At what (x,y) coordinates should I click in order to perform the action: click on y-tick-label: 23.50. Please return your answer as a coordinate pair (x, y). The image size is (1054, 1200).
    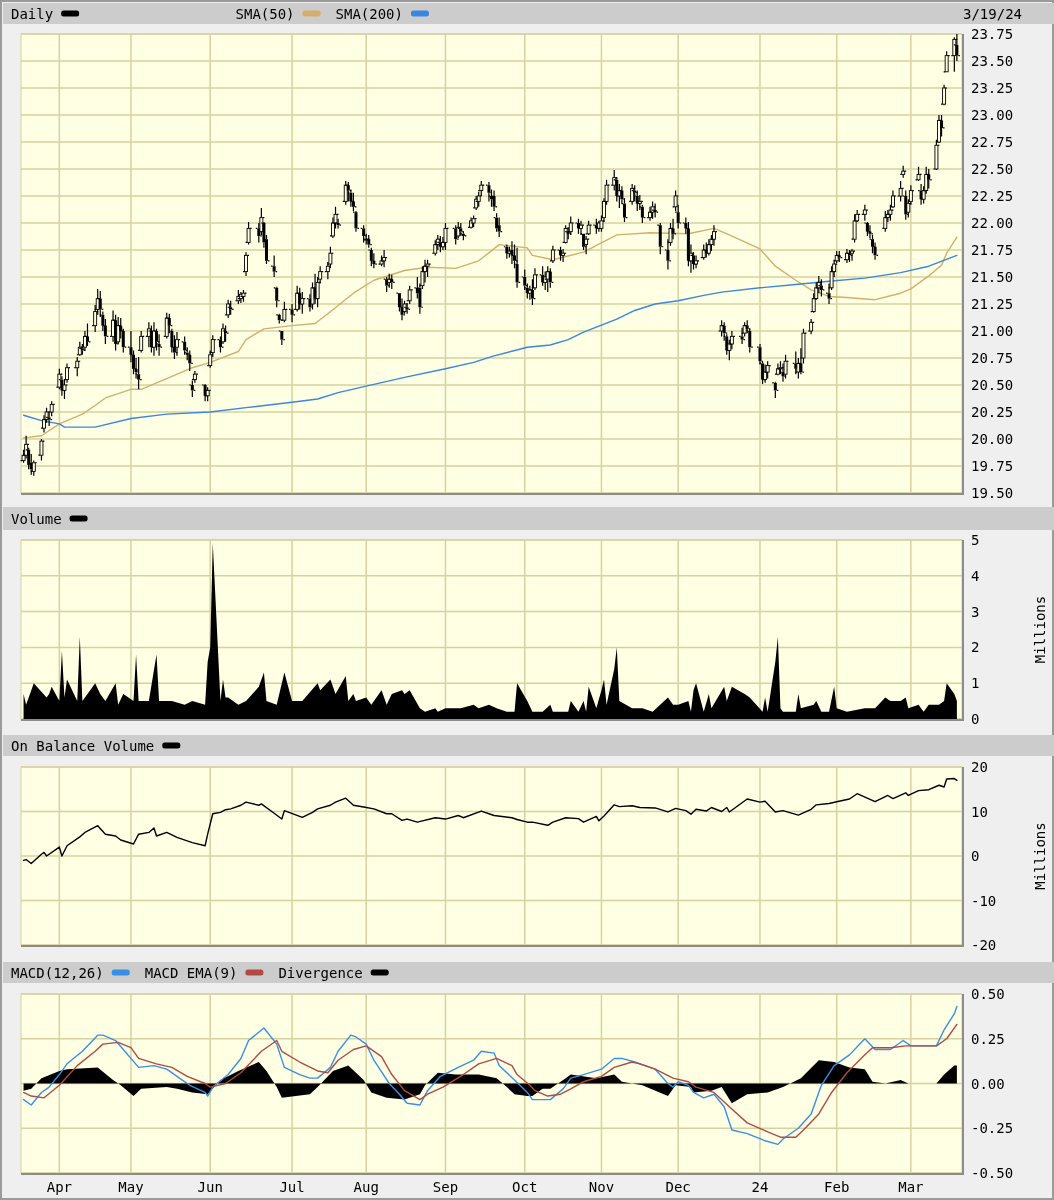
    Looking at the image, I should click on (992, 61).